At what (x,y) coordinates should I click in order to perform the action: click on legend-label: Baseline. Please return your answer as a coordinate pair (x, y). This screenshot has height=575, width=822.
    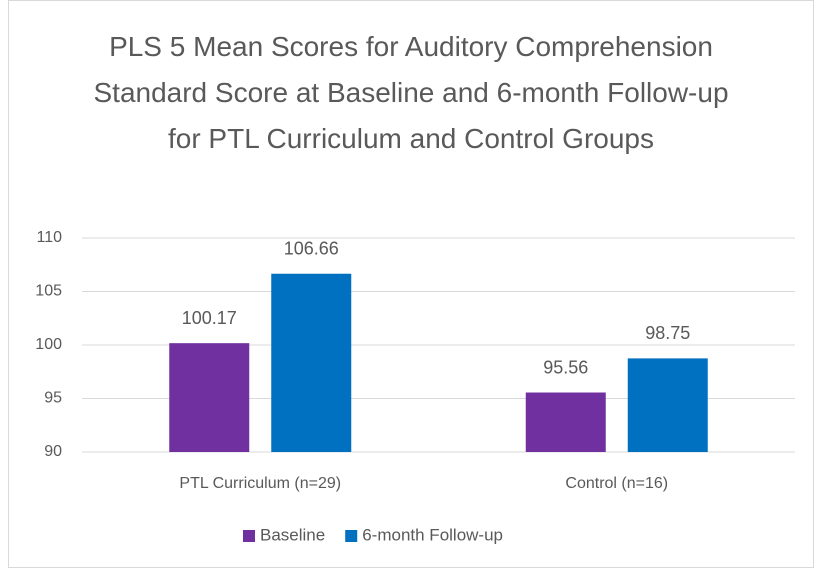
    Looking at the image, I should click on (292, 534).